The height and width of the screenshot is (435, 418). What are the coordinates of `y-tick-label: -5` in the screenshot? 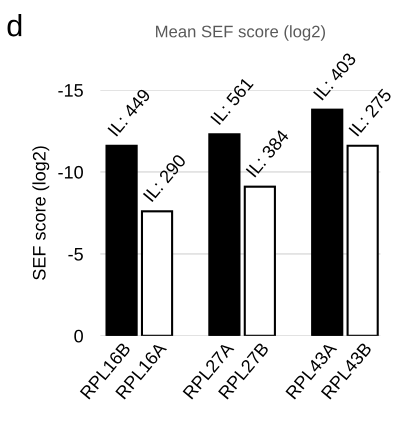 It's located at (75, 254).